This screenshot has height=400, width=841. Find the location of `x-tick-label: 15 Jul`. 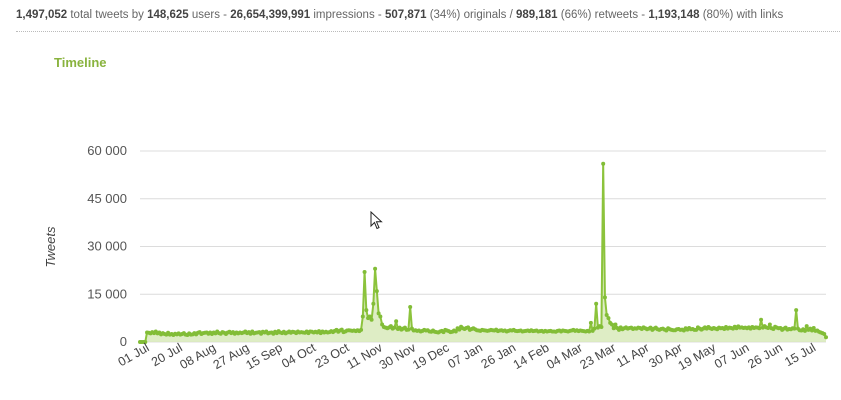

x-tick-label: 15 Jul is located at coordinates (800, 354).